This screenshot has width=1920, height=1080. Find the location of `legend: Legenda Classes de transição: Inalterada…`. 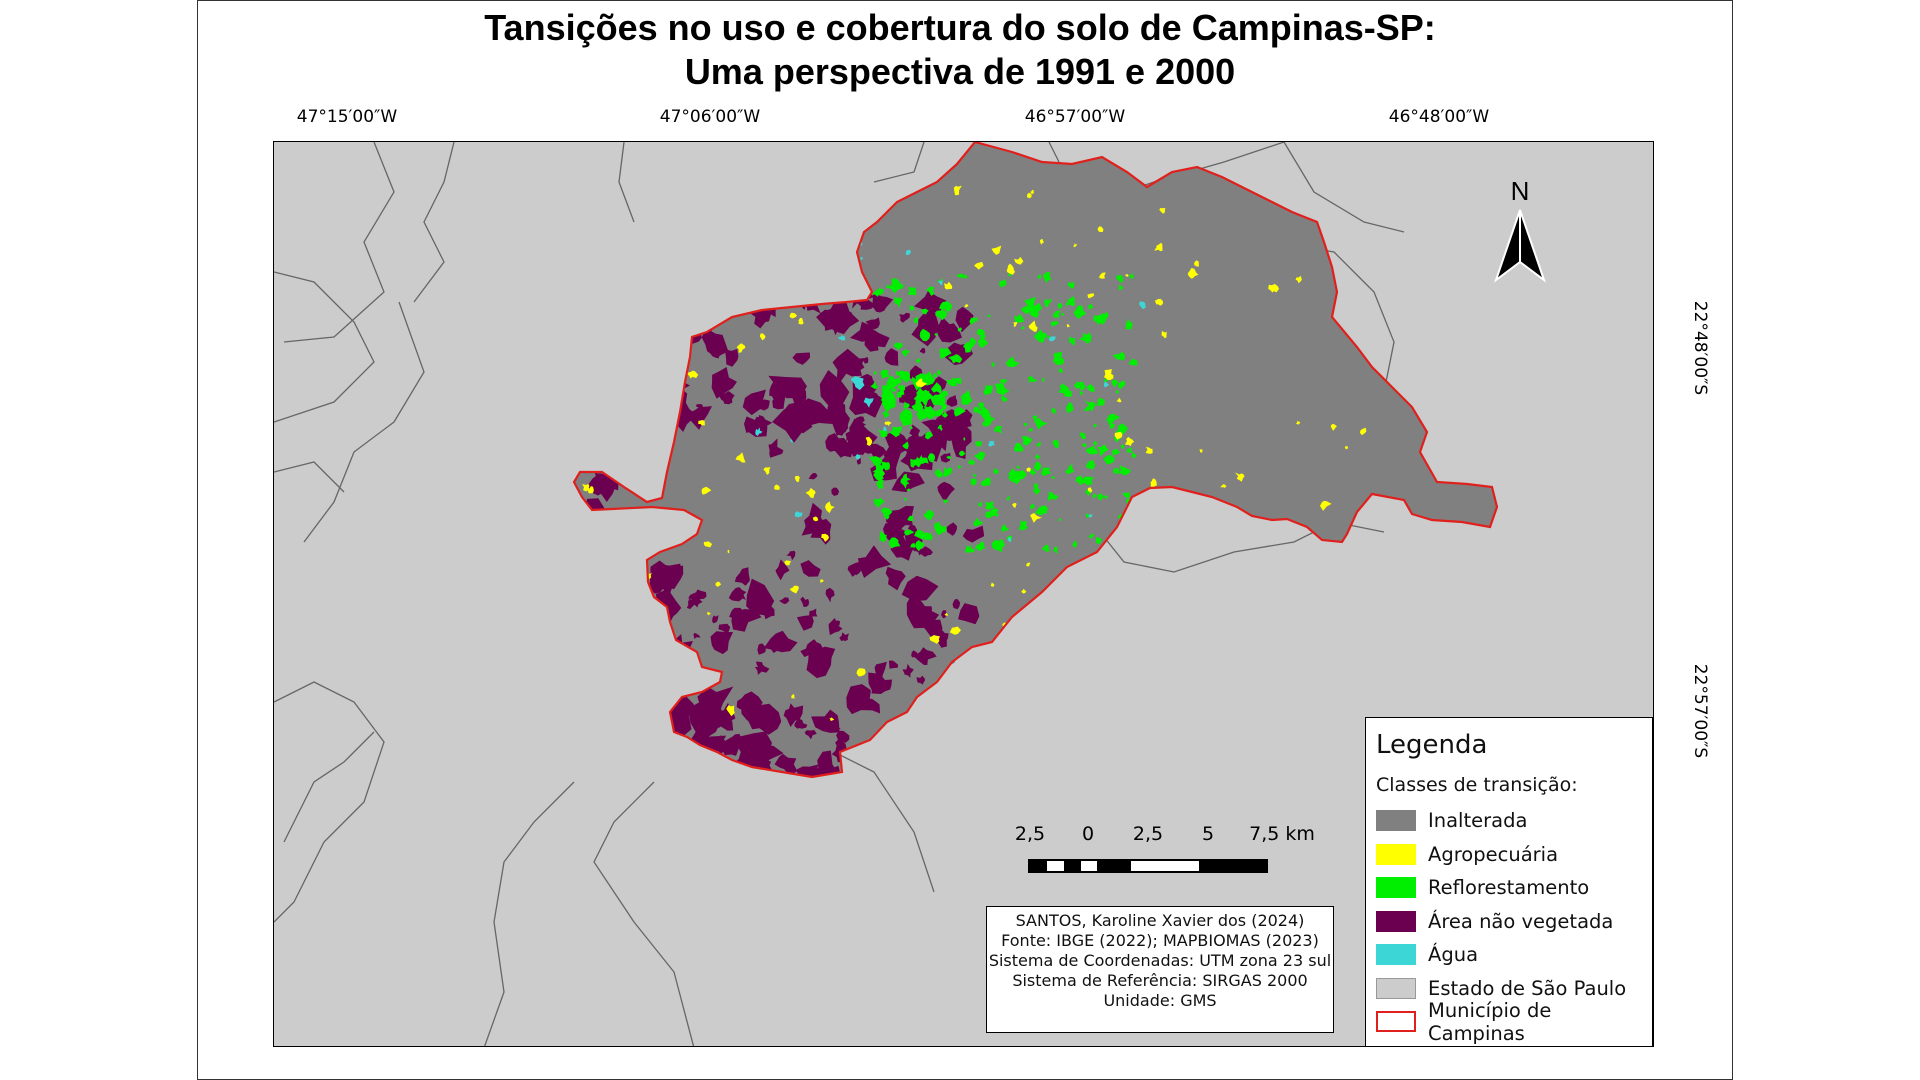

legend: Legenda Classes de transição: Inalterada… is located at coordinates (1509, 882).